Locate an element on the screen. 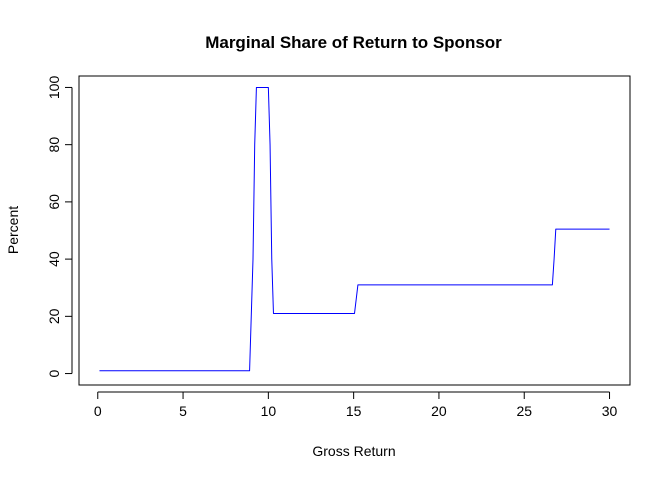 This screenshot has height=485, width=672. x-tick-label: 5 is located at coordinates (183, 411).